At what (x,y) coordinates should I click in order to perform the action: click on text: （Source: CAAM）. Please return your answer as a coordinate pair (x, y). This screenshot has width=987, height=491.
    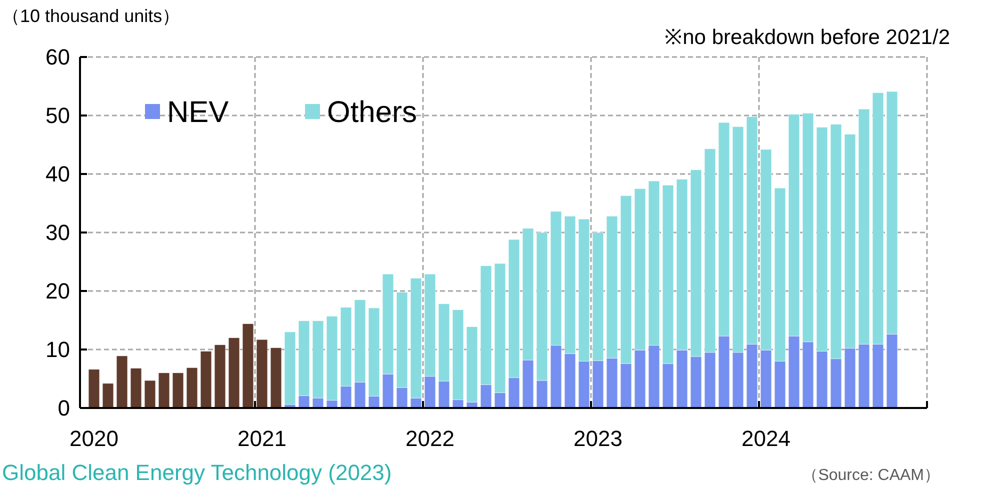
    Looking at the image, I should click on (871, 475).